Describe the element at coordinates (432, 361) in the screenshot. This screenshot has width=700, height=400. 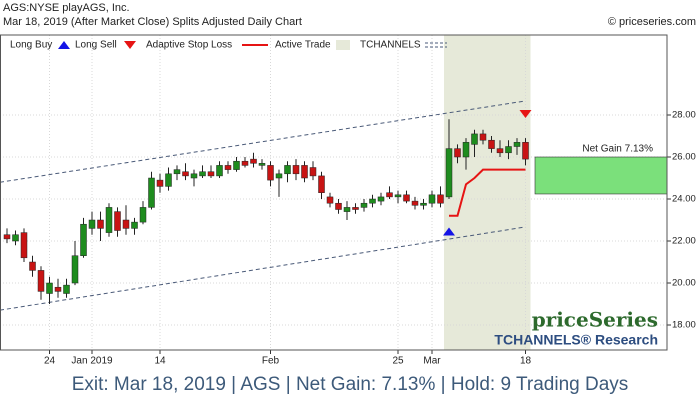
I see `x-tick-label: Mar` at that location.